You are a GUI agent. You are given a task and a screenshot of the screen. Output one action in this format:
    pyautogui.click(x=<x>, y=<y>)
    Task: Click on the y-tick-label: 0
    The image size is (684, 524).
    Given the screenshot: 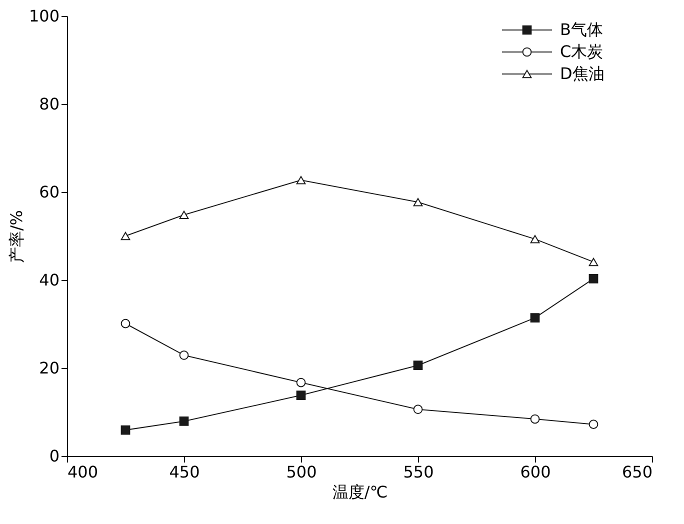 What is the action you would take?
    pyautogui.click(x=54, y=456)
    